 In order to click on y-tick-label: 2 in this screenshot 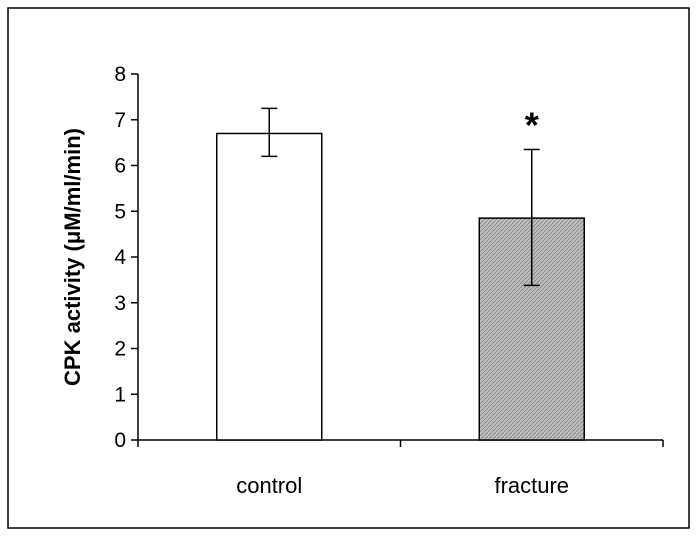, I will do `click(120, 349)`.